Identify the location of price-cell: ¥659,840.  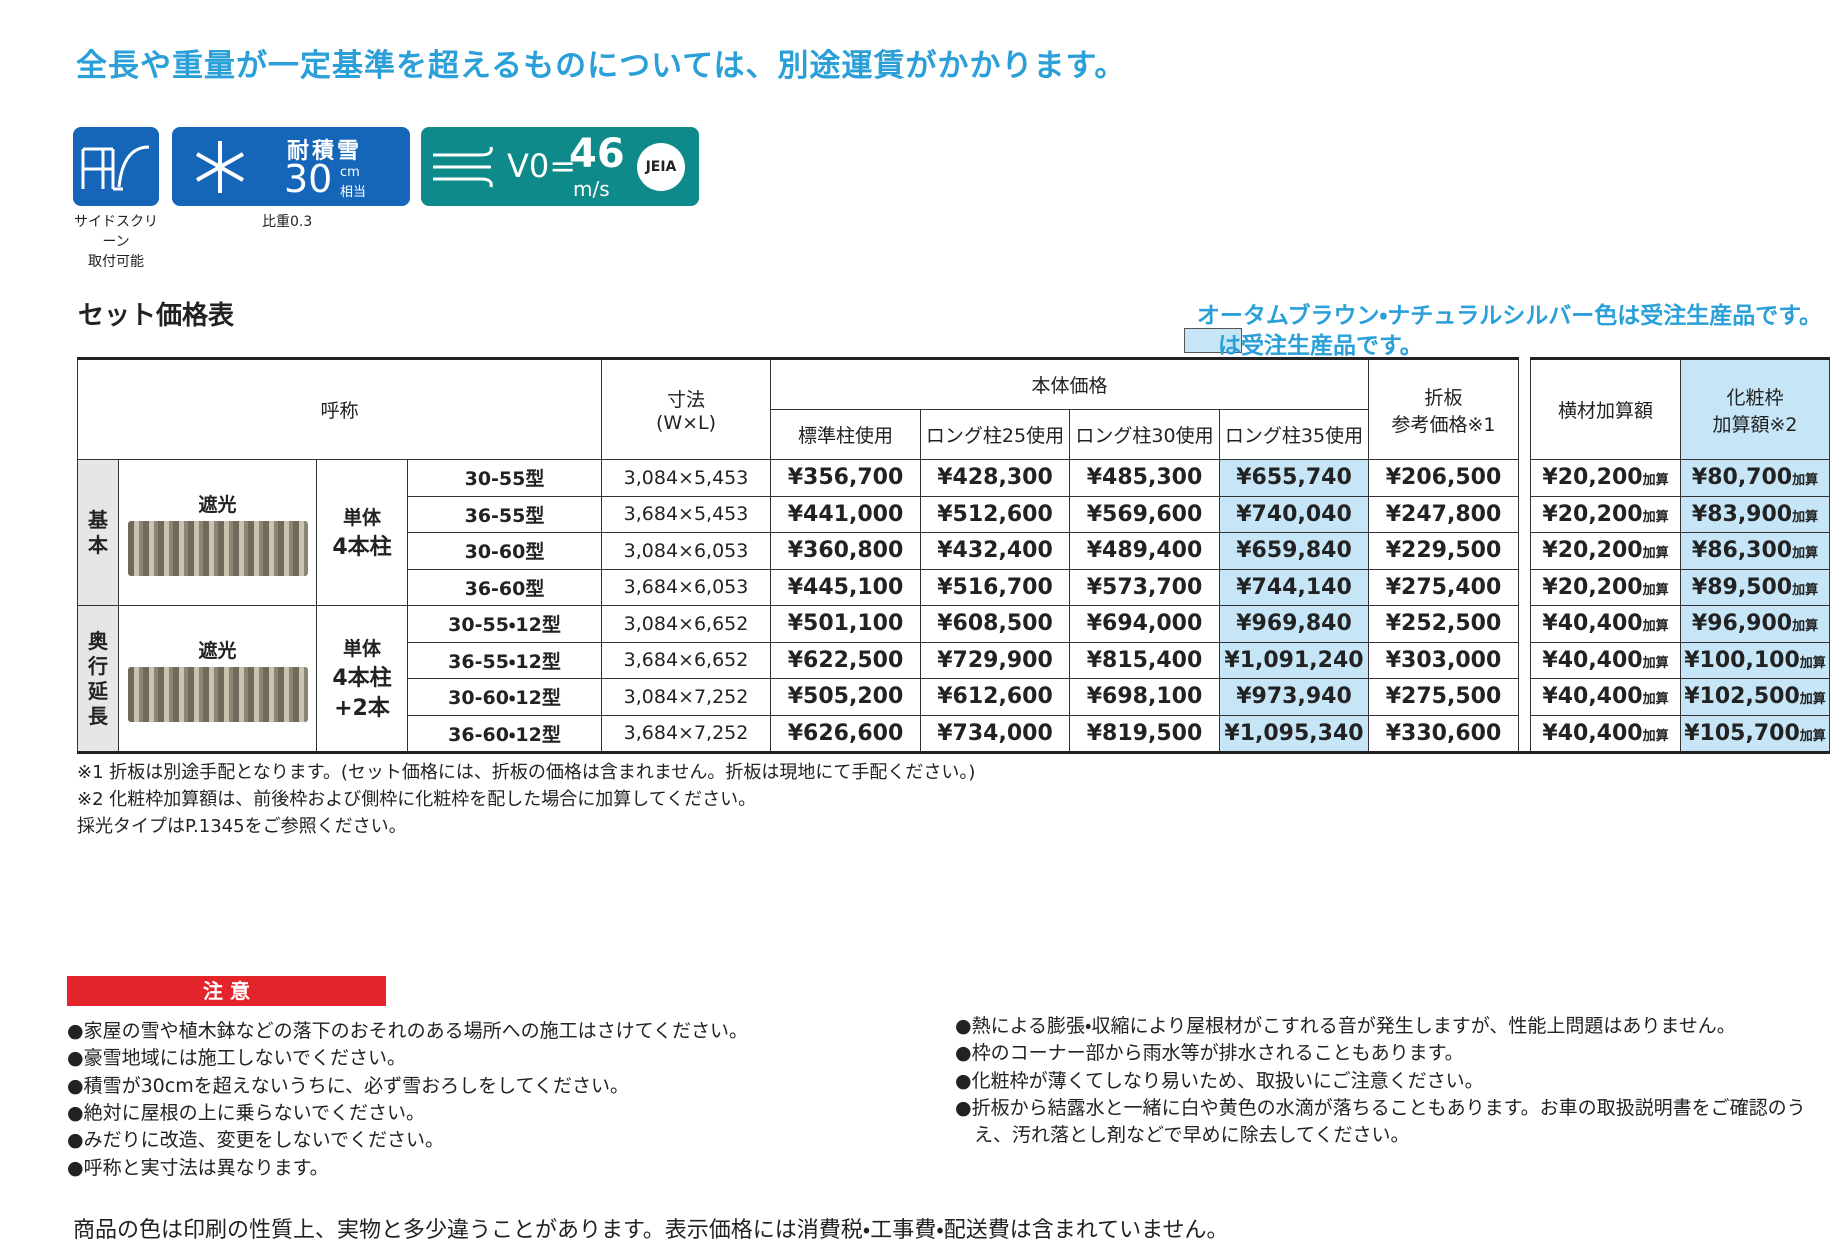
(1294, 551).